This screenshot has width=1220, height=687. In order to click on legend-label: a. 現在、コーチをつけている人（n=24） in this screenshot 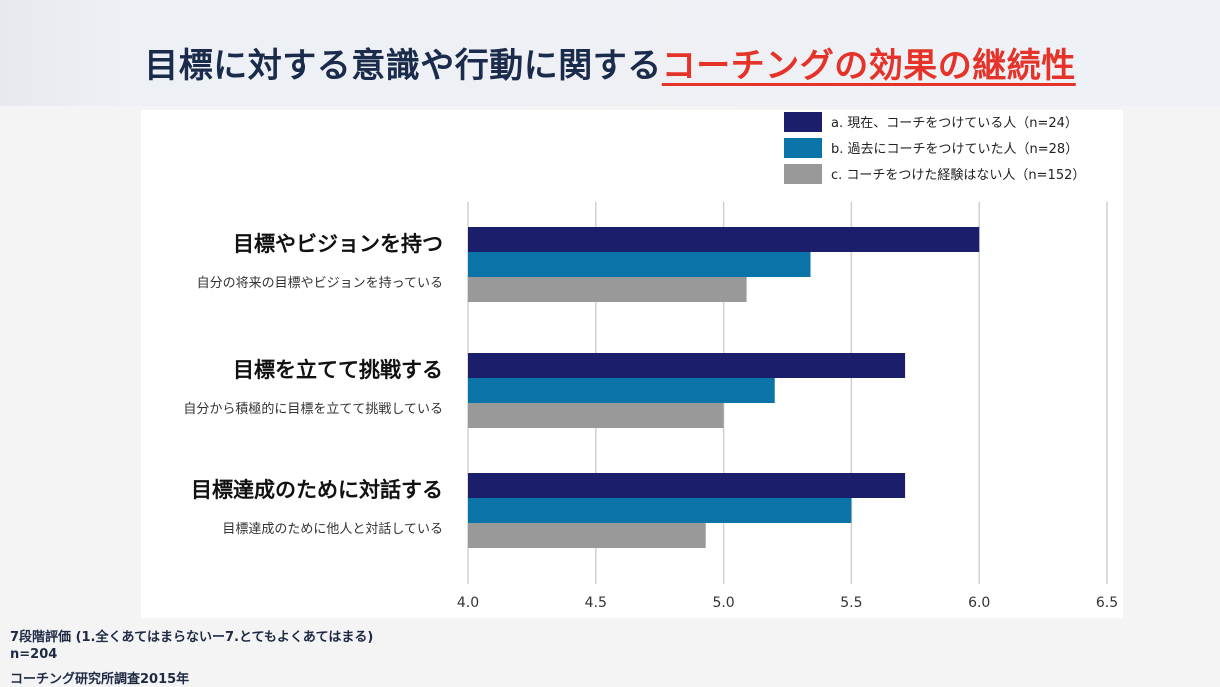, I will do `click(954, 123)`.